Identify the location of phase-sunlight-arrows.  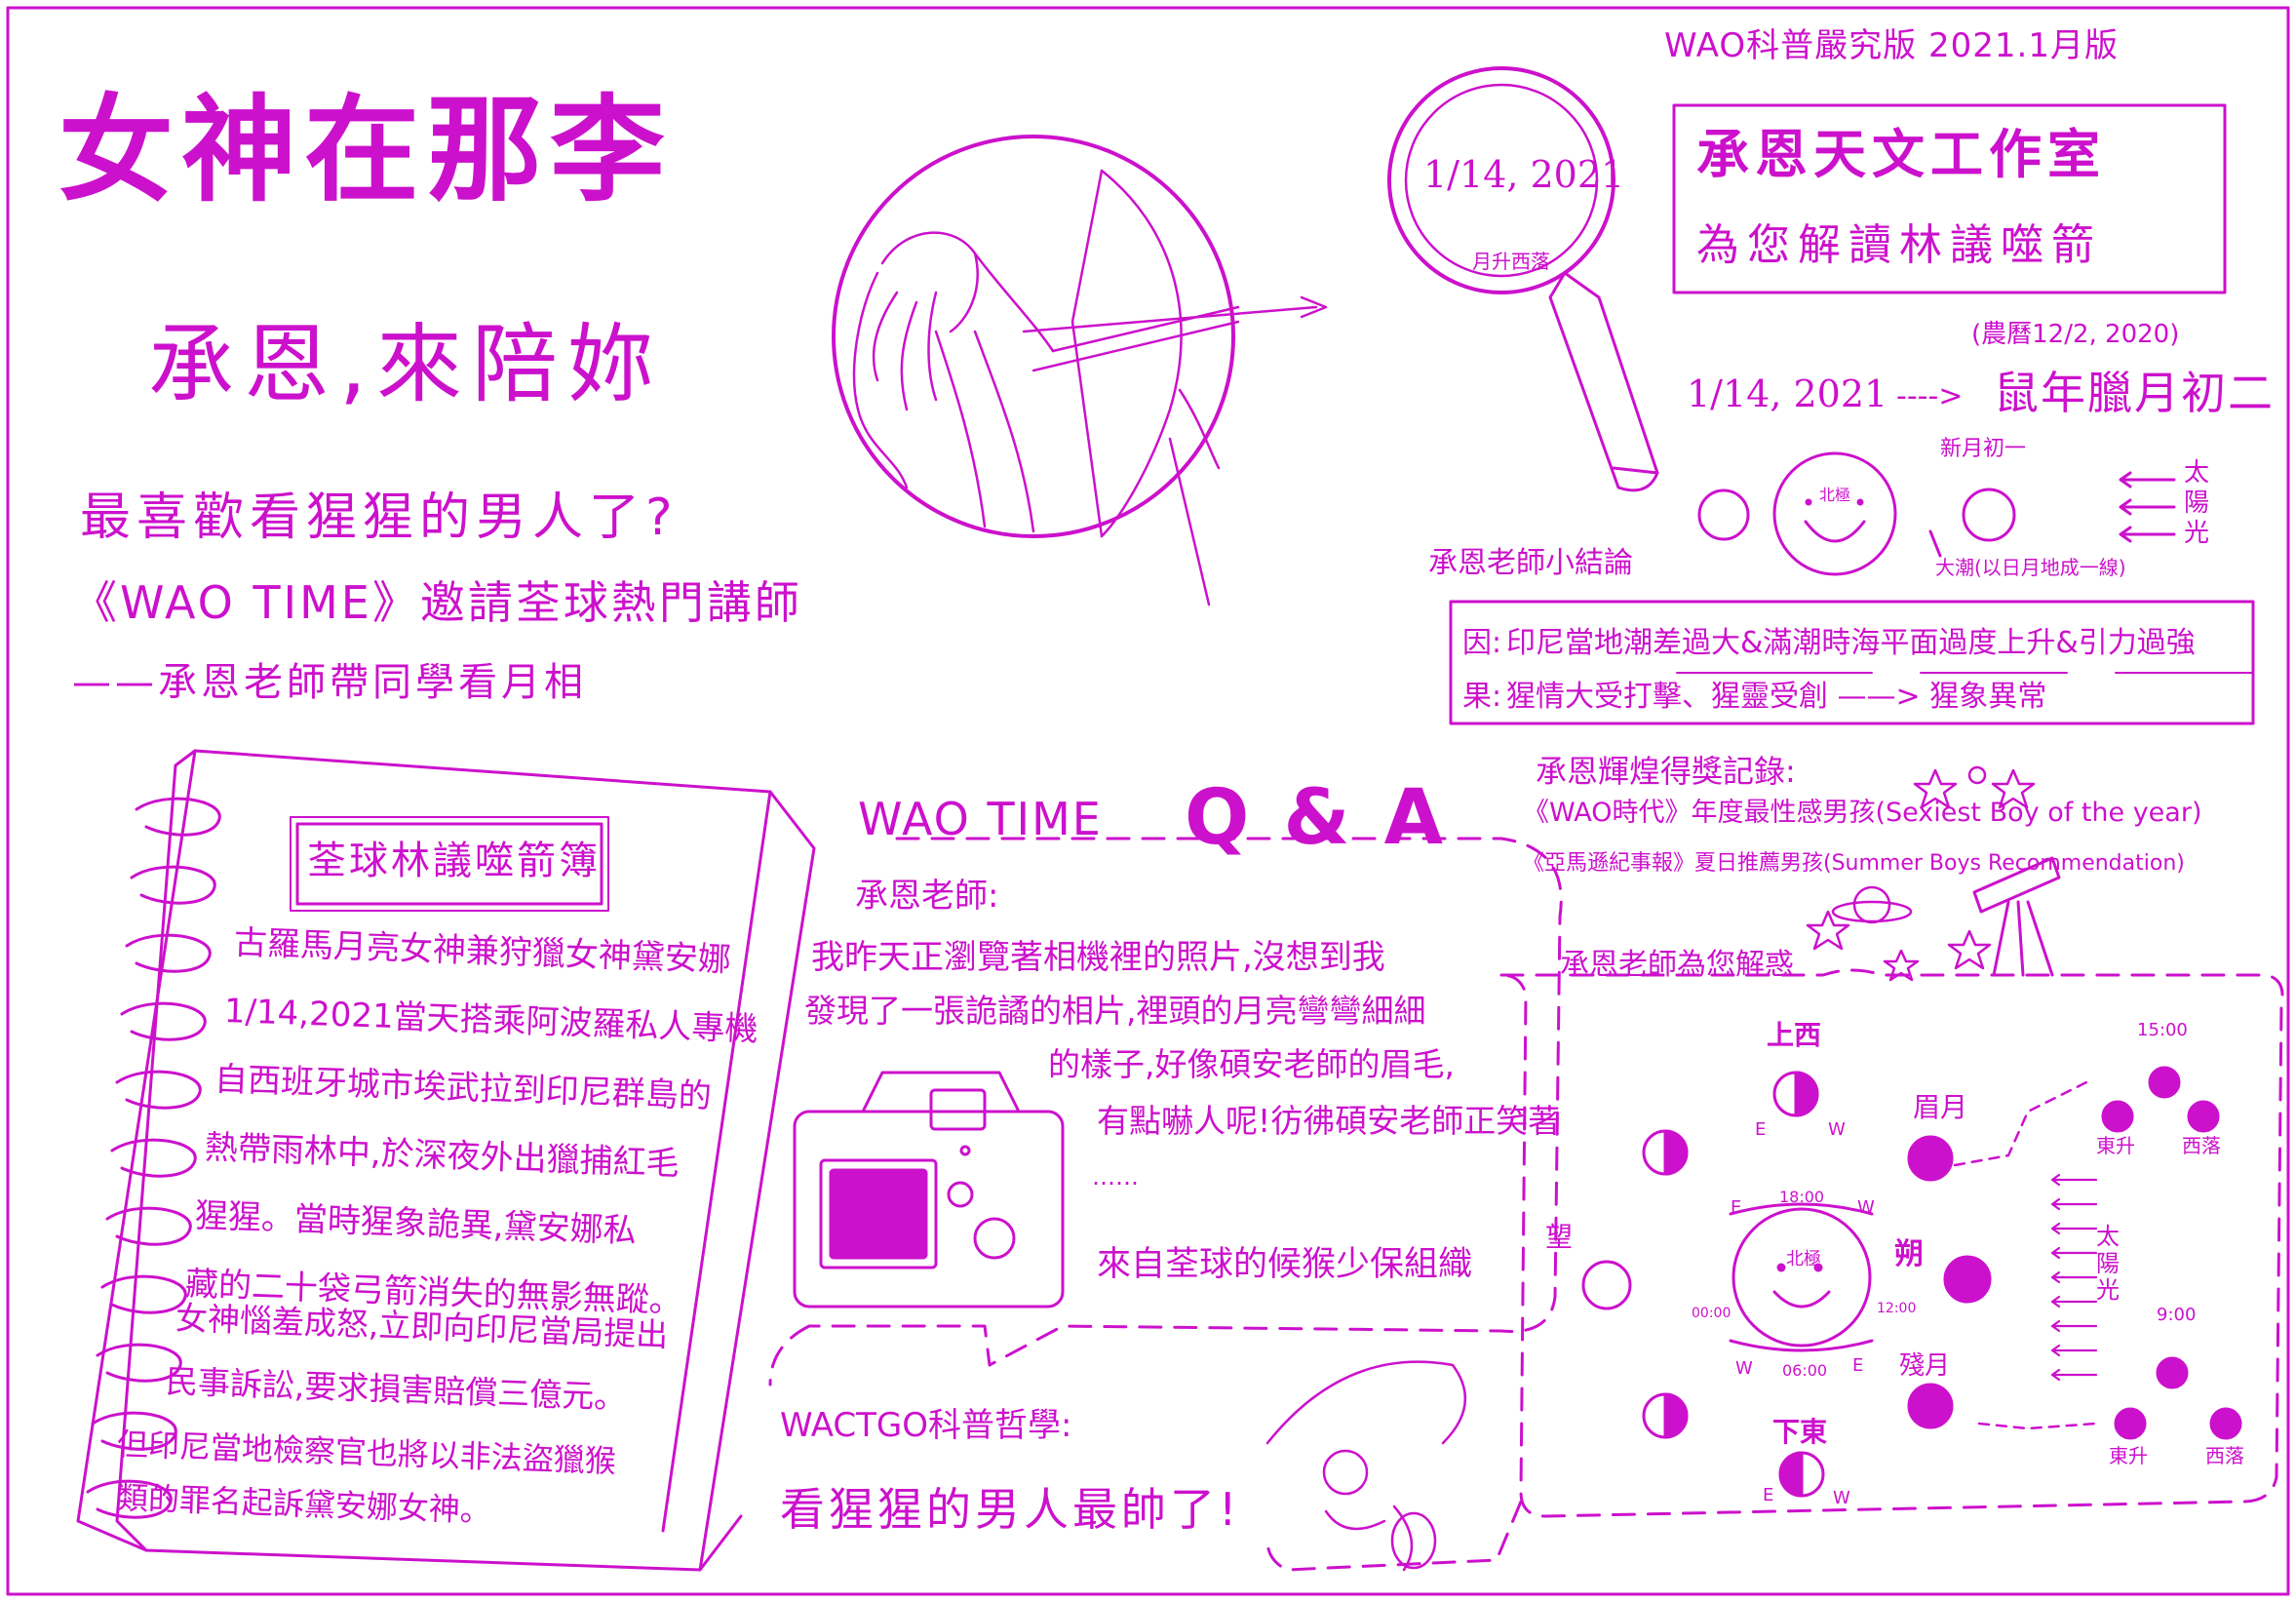
(2074, 1277).